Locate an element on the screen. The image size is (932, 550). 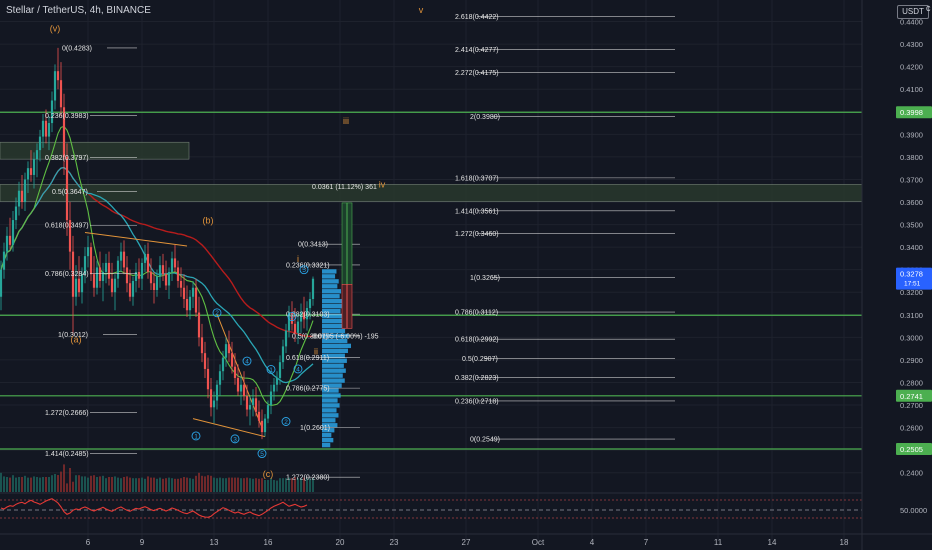
fib-level-label: 0(0.4283) is located at coordinates (77, 48).